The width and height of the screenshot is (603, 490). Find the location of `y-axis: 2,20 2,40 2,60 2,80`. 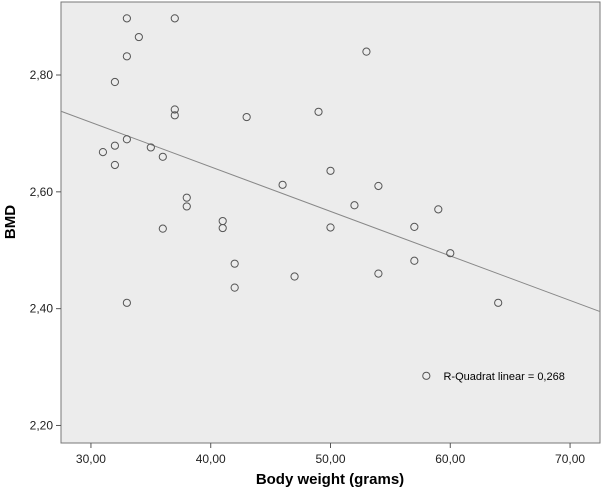

y-axis: 2,20 2,40 2,60 2,80 is located at coordinates (45, 250).